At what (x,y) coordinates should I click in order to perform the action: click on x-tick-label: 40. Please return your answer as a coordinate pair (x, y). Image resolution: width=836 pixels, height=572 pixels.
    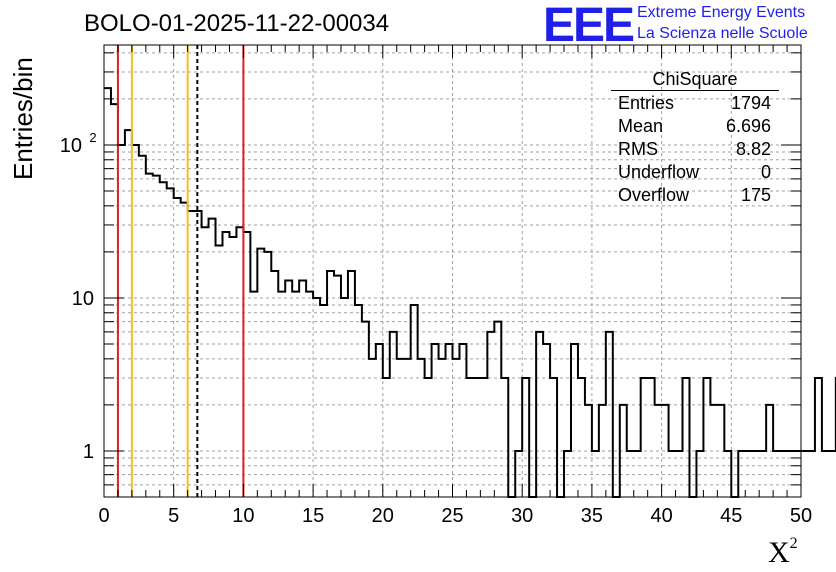
    Looking at the image, I should click on (661, 516).